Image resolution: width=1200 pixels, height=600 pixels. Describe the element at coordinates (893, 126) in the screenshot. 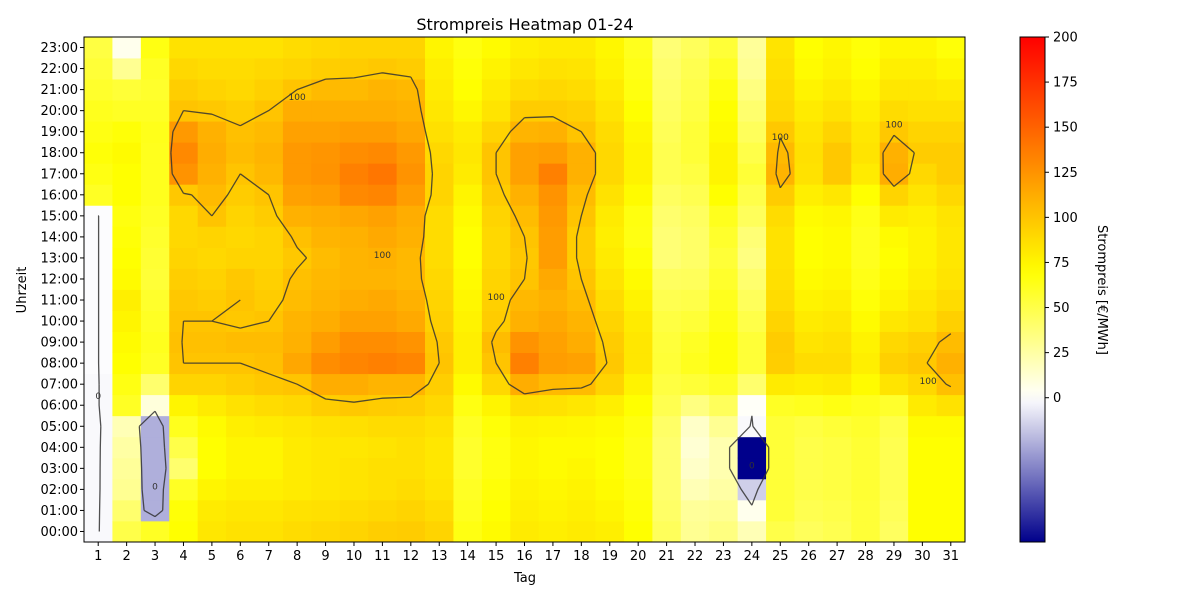

I see `contour-label: 100` at that location.